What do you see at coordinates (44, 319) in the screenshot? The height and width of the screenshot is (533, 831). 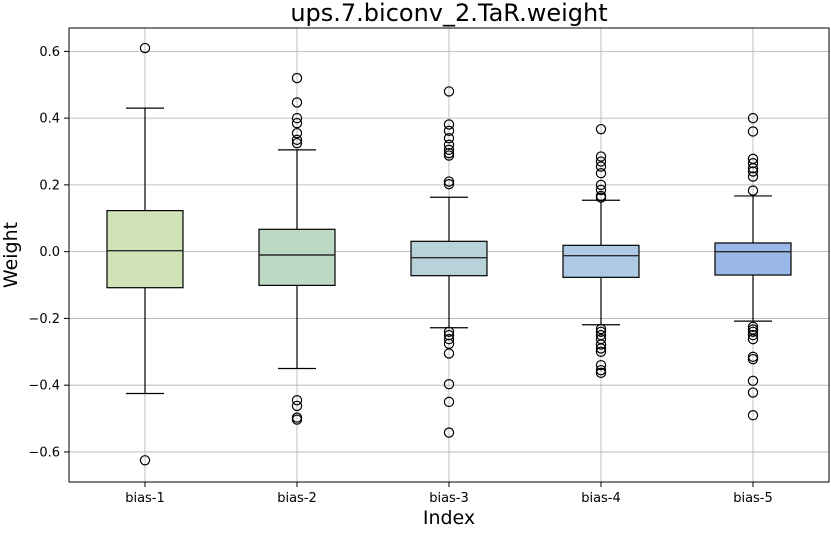 I see `y-tick-label: −0.2` at bounding box center [44, 319].